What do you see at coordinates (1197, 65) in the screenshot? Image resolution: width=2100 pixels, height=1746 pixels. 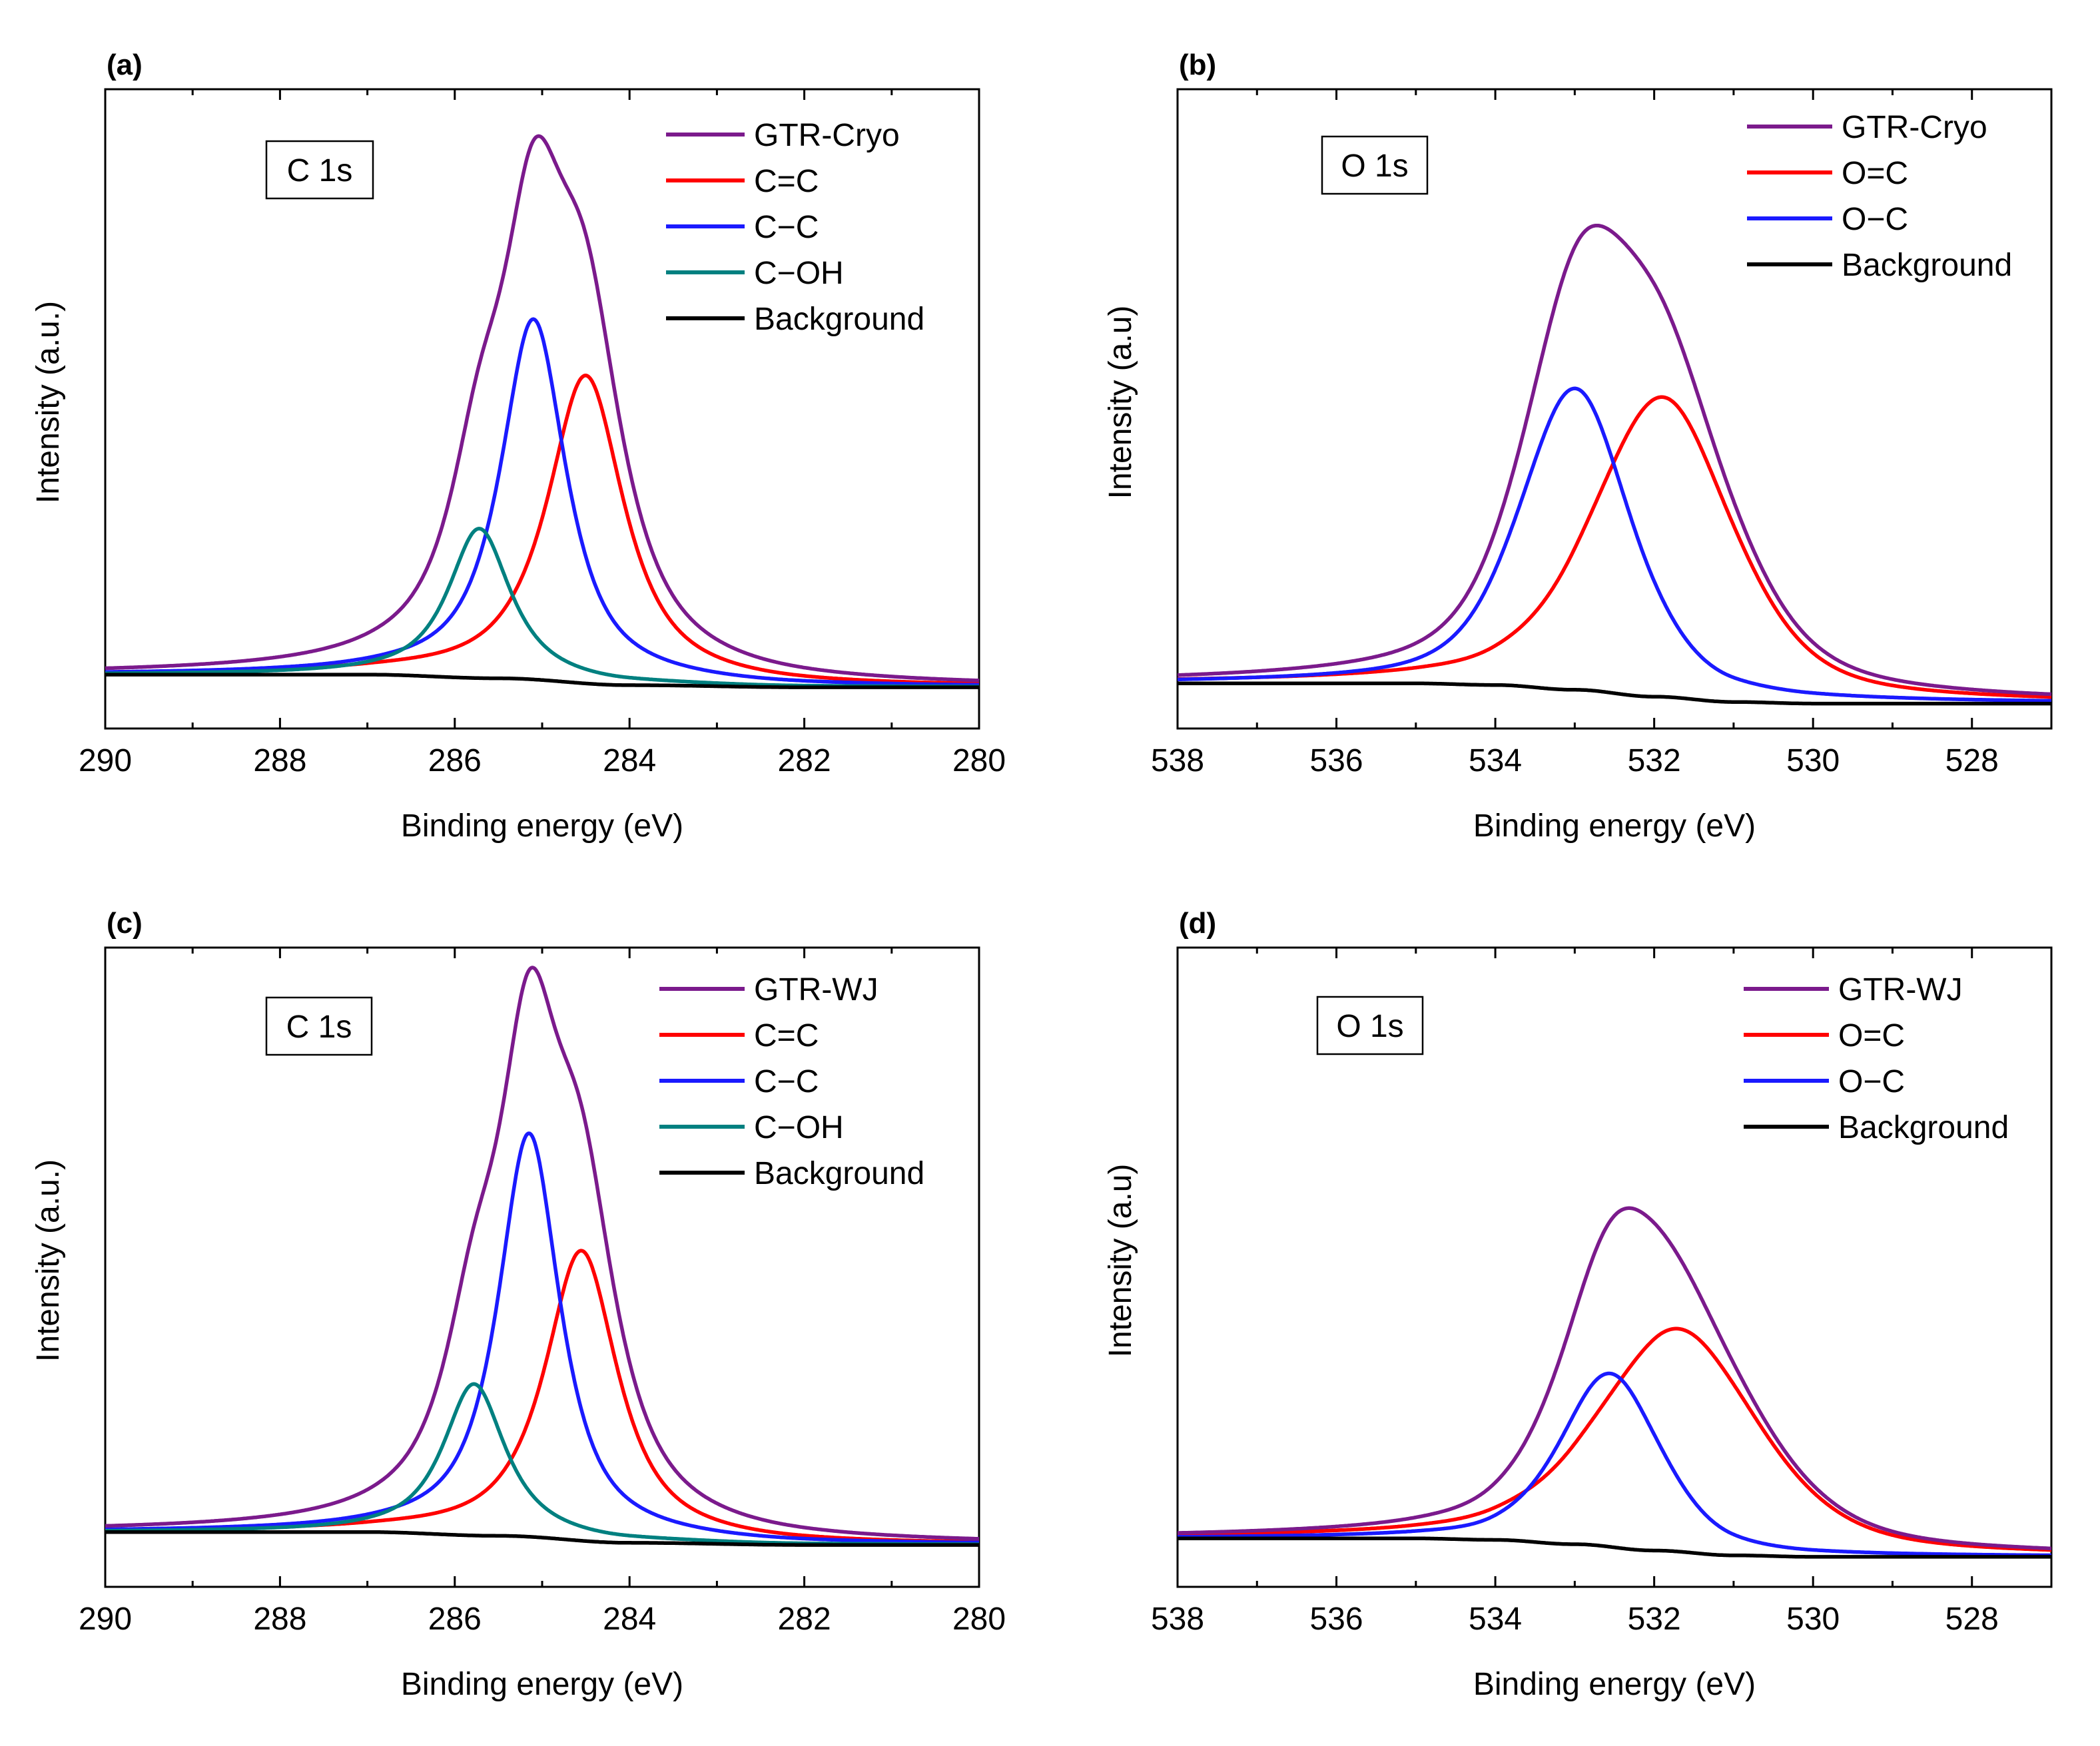 I see `panel-label: (b)` at bounding box center [1197, 65].